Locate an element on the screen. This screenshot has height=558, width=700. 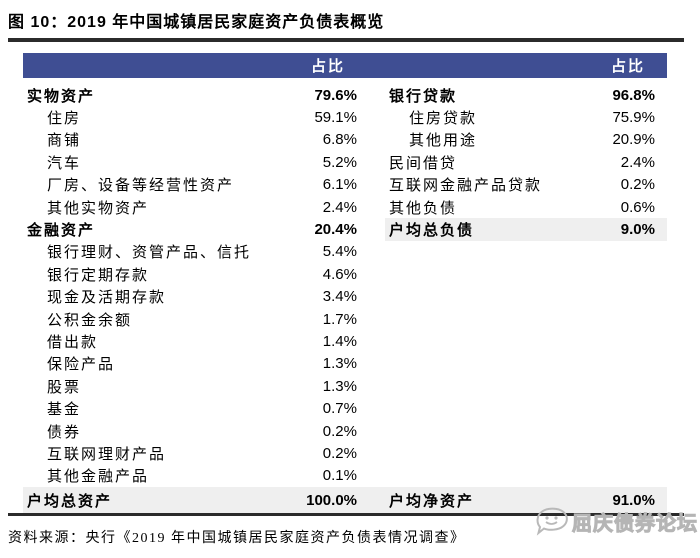
row-label: 互联网理财产品 is located at coordinates (107, 454).